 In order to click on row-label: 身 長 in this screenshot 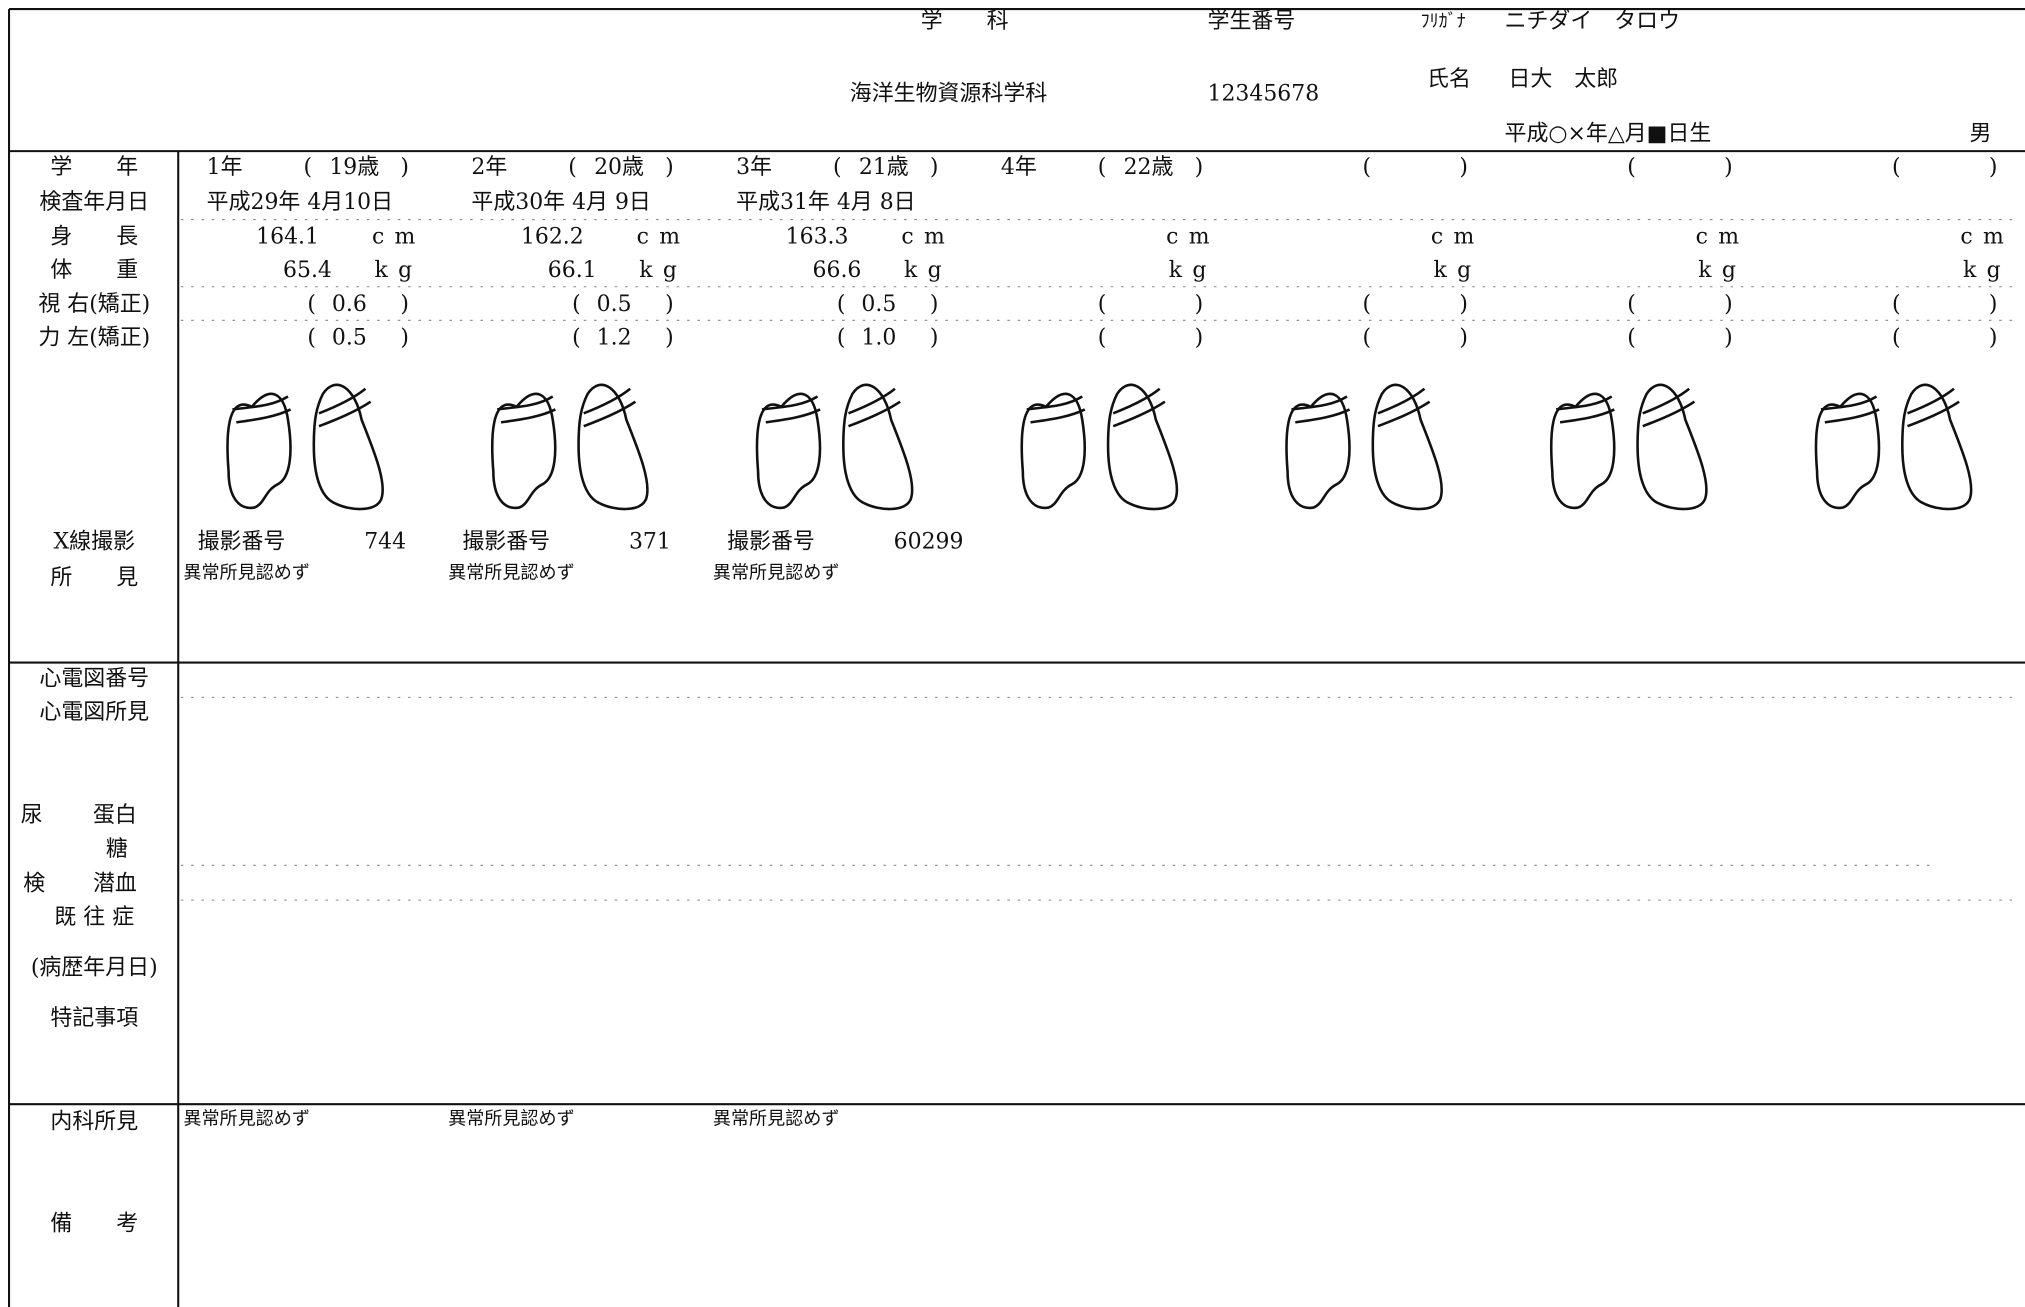, I will do `click(94, 237)`.